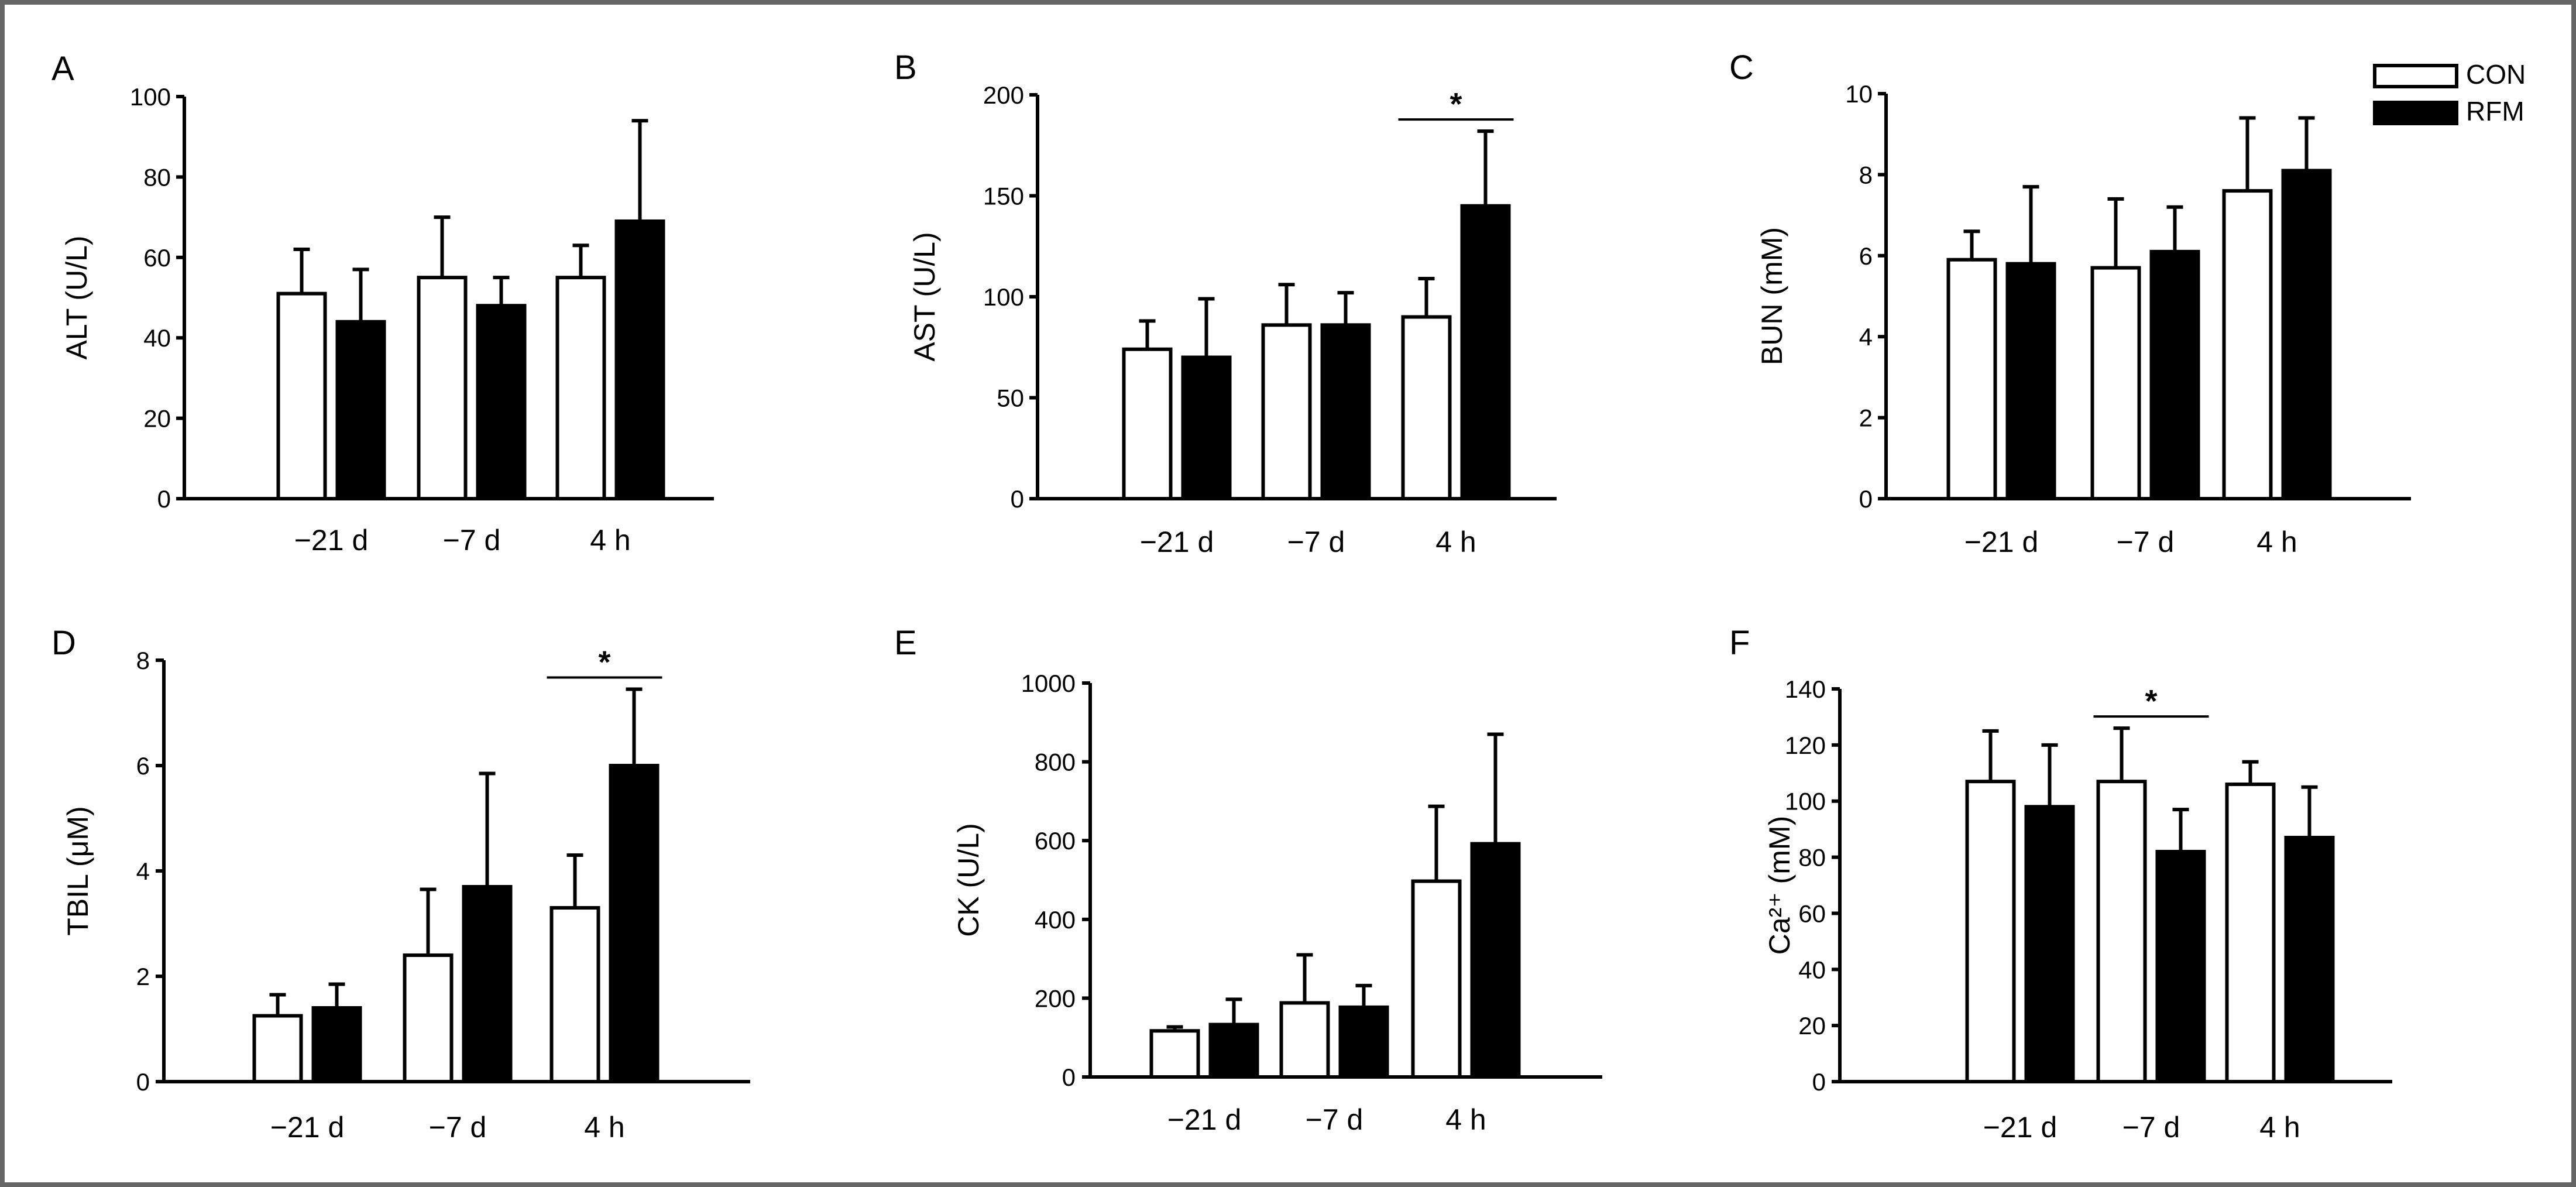  What do you see at coordinates (2496, 74) in the screenshot?
I see `legend-label-con: CON` at bounding box center [2496, 74].